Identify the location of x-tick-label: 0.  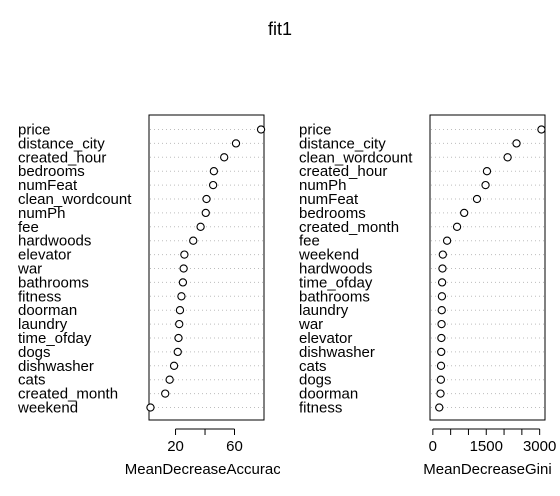
(433, 446).